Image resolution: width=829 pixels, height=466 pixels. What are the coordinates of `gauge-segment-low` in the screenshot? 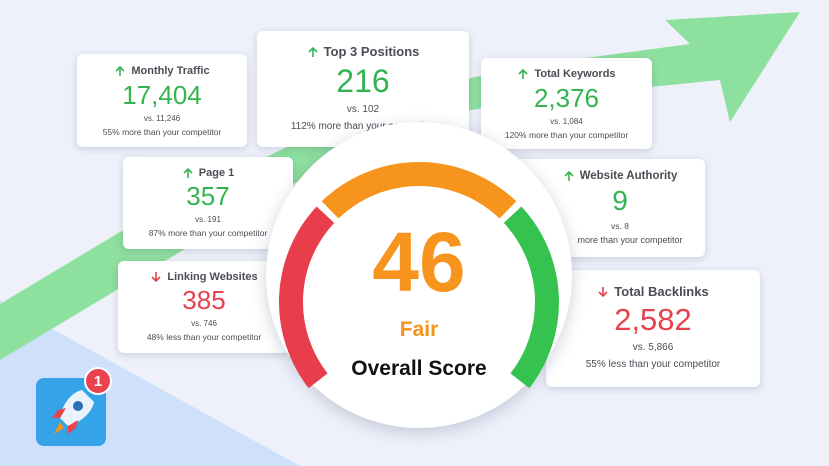 It's located at (307, 297).